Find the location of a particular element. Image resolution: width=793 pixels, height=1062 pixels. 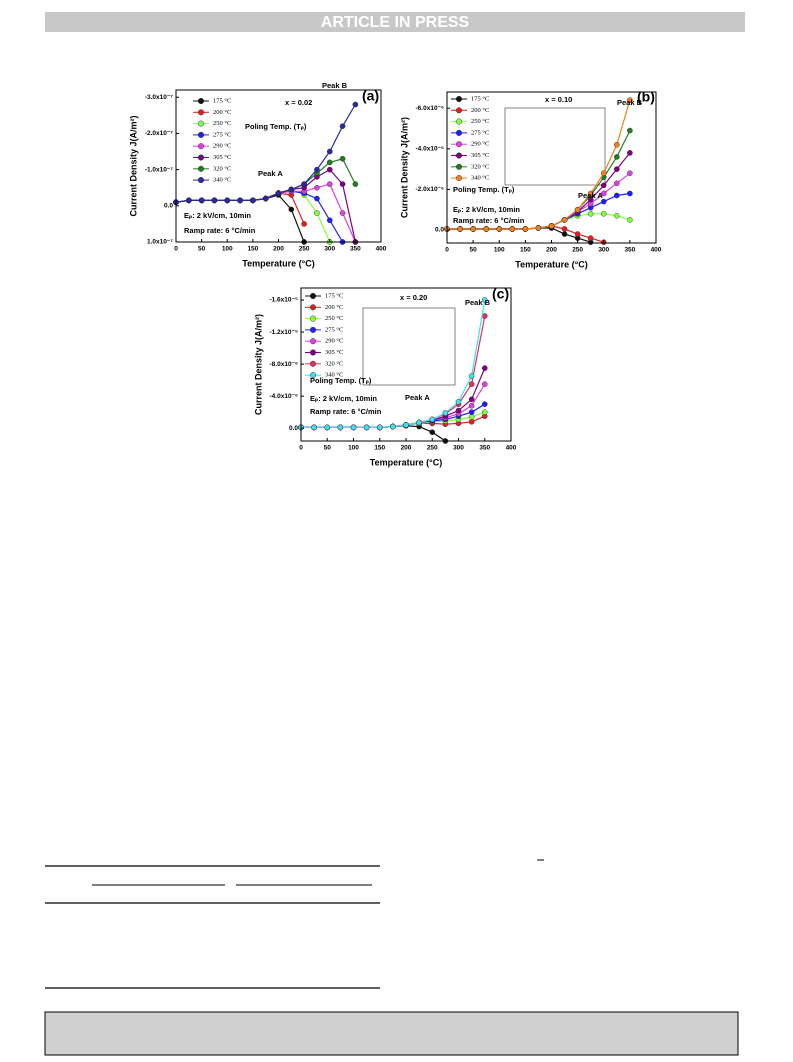

x-tick-label: 50 is located at coordinates (328, 448).